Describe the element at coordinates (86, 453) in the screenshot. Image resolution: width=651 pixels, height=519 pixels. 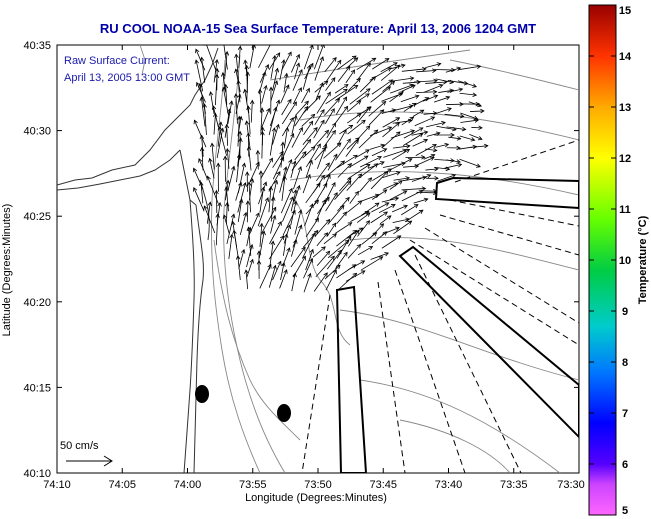
I see `scale-arrow: 50 cm/s` at that location.